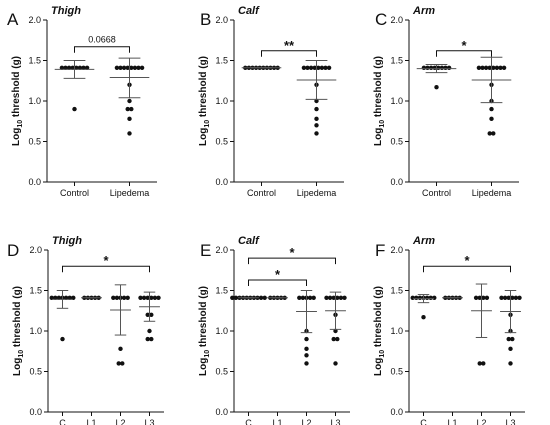 The width and height of the screenshot is (550, 425). I want to click on panel-title: Thigh, so click(67, 241).